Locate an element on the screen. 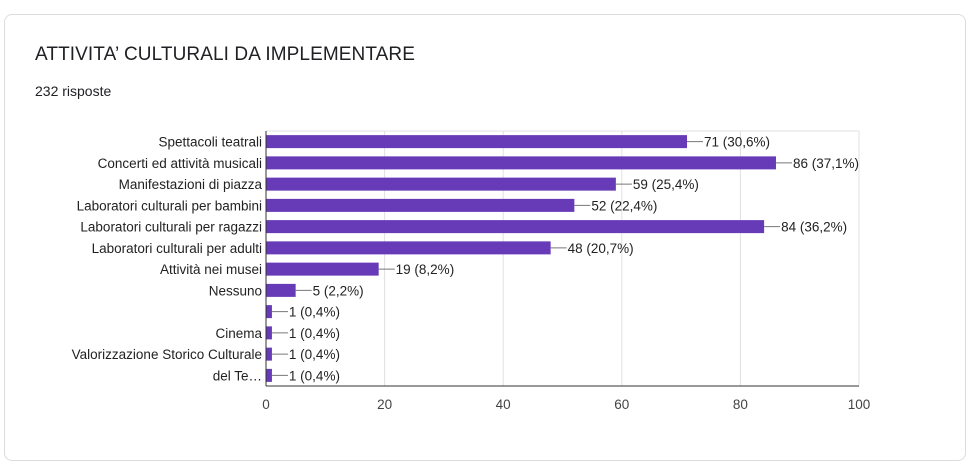 The height and width of the screenshot is (474, 973). category-label: Concerti ed attività musicali is located at coordinates (180, 163).